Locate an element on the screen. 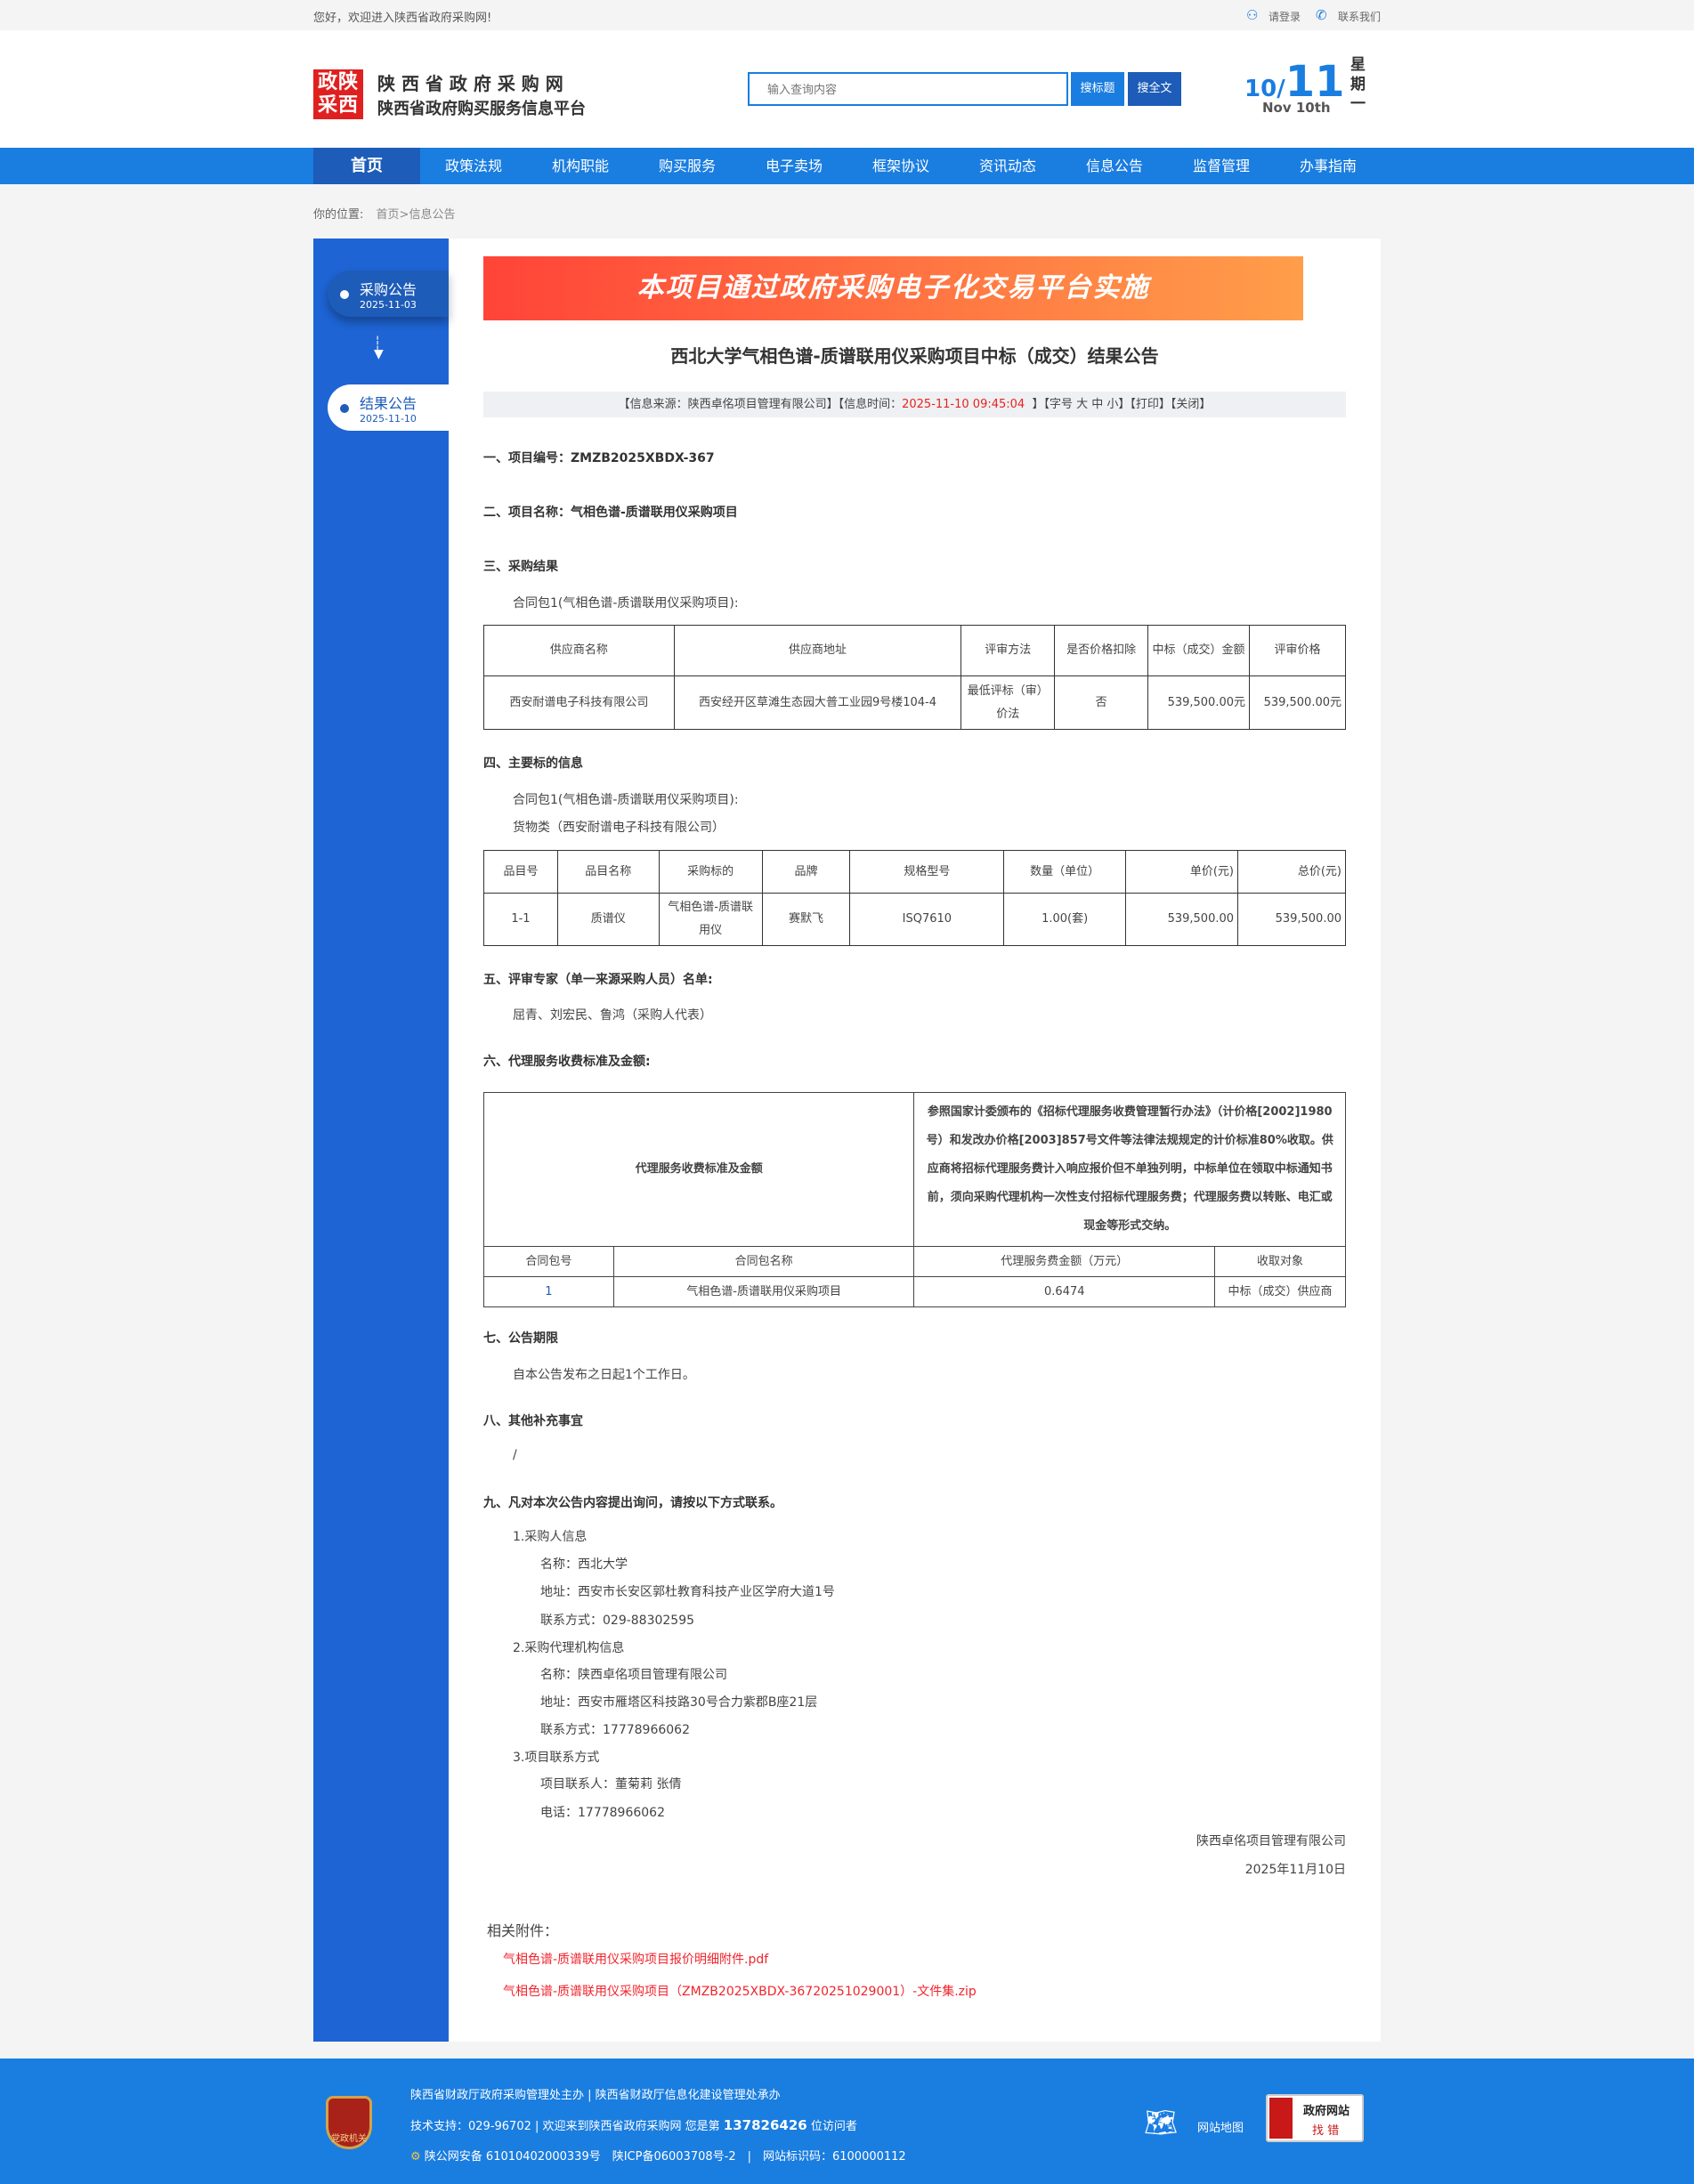  contact-link: 联系我们 is located at coordinates (1360, 17).